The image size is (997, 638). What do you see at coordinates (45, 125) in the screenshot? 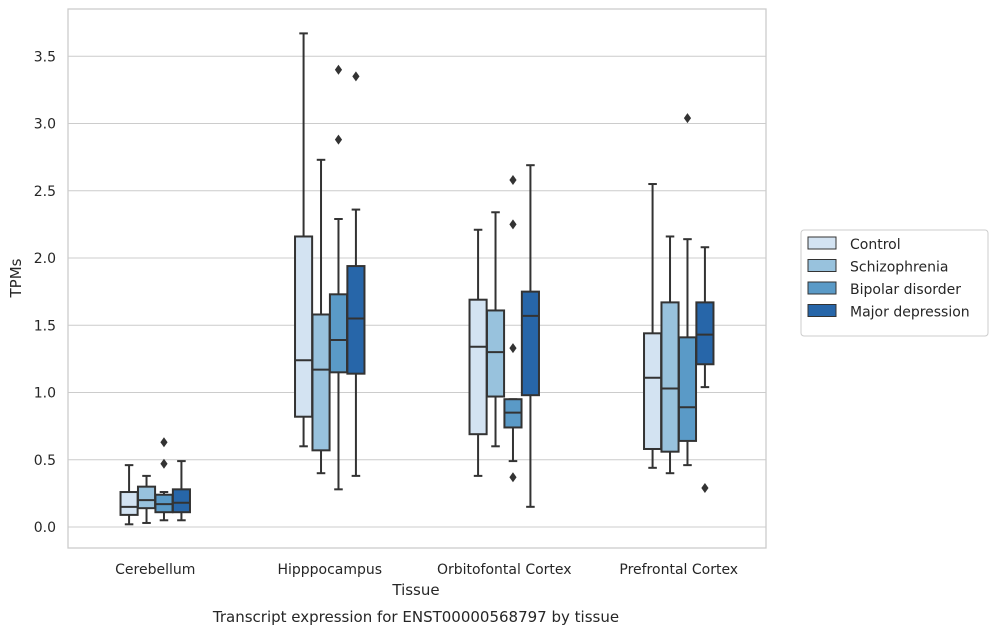
I see `y-tick-label: 3.0` at bounding box center [45, 125].